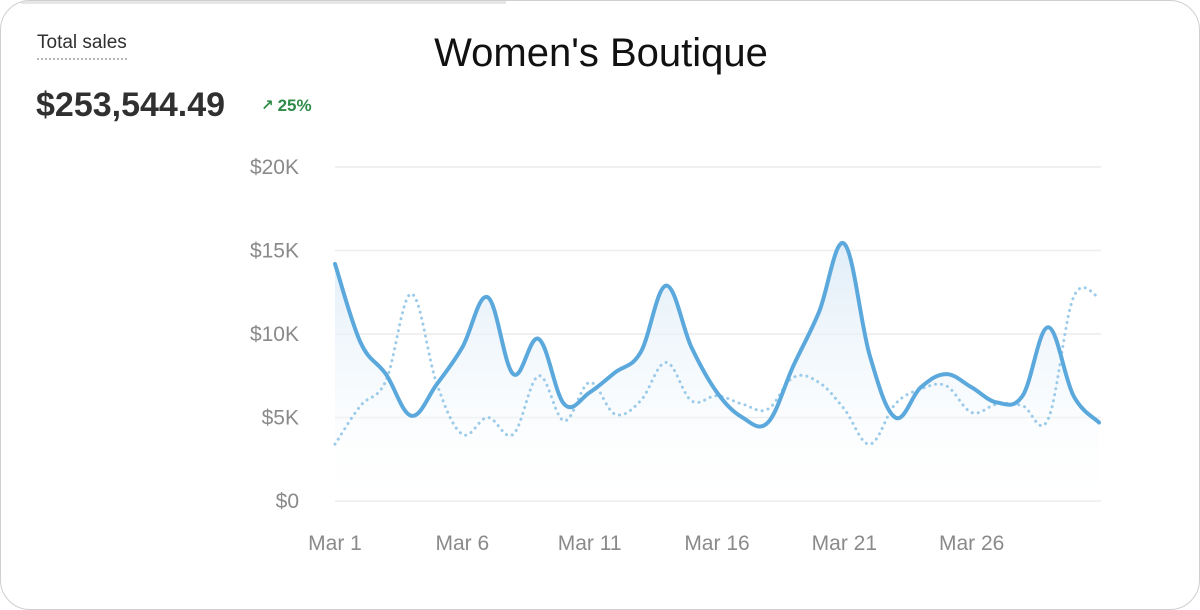 The height and width of the screenshot is (610, 1200). Describe the element at coordinates (294, 105) in the screenshot. I see `delta-value: 25%` at that location.